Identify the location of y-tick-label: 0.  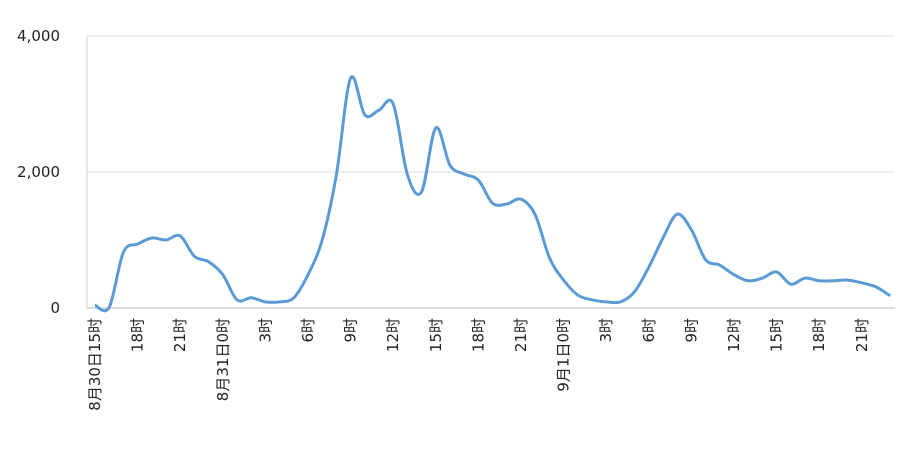
(55, 308).